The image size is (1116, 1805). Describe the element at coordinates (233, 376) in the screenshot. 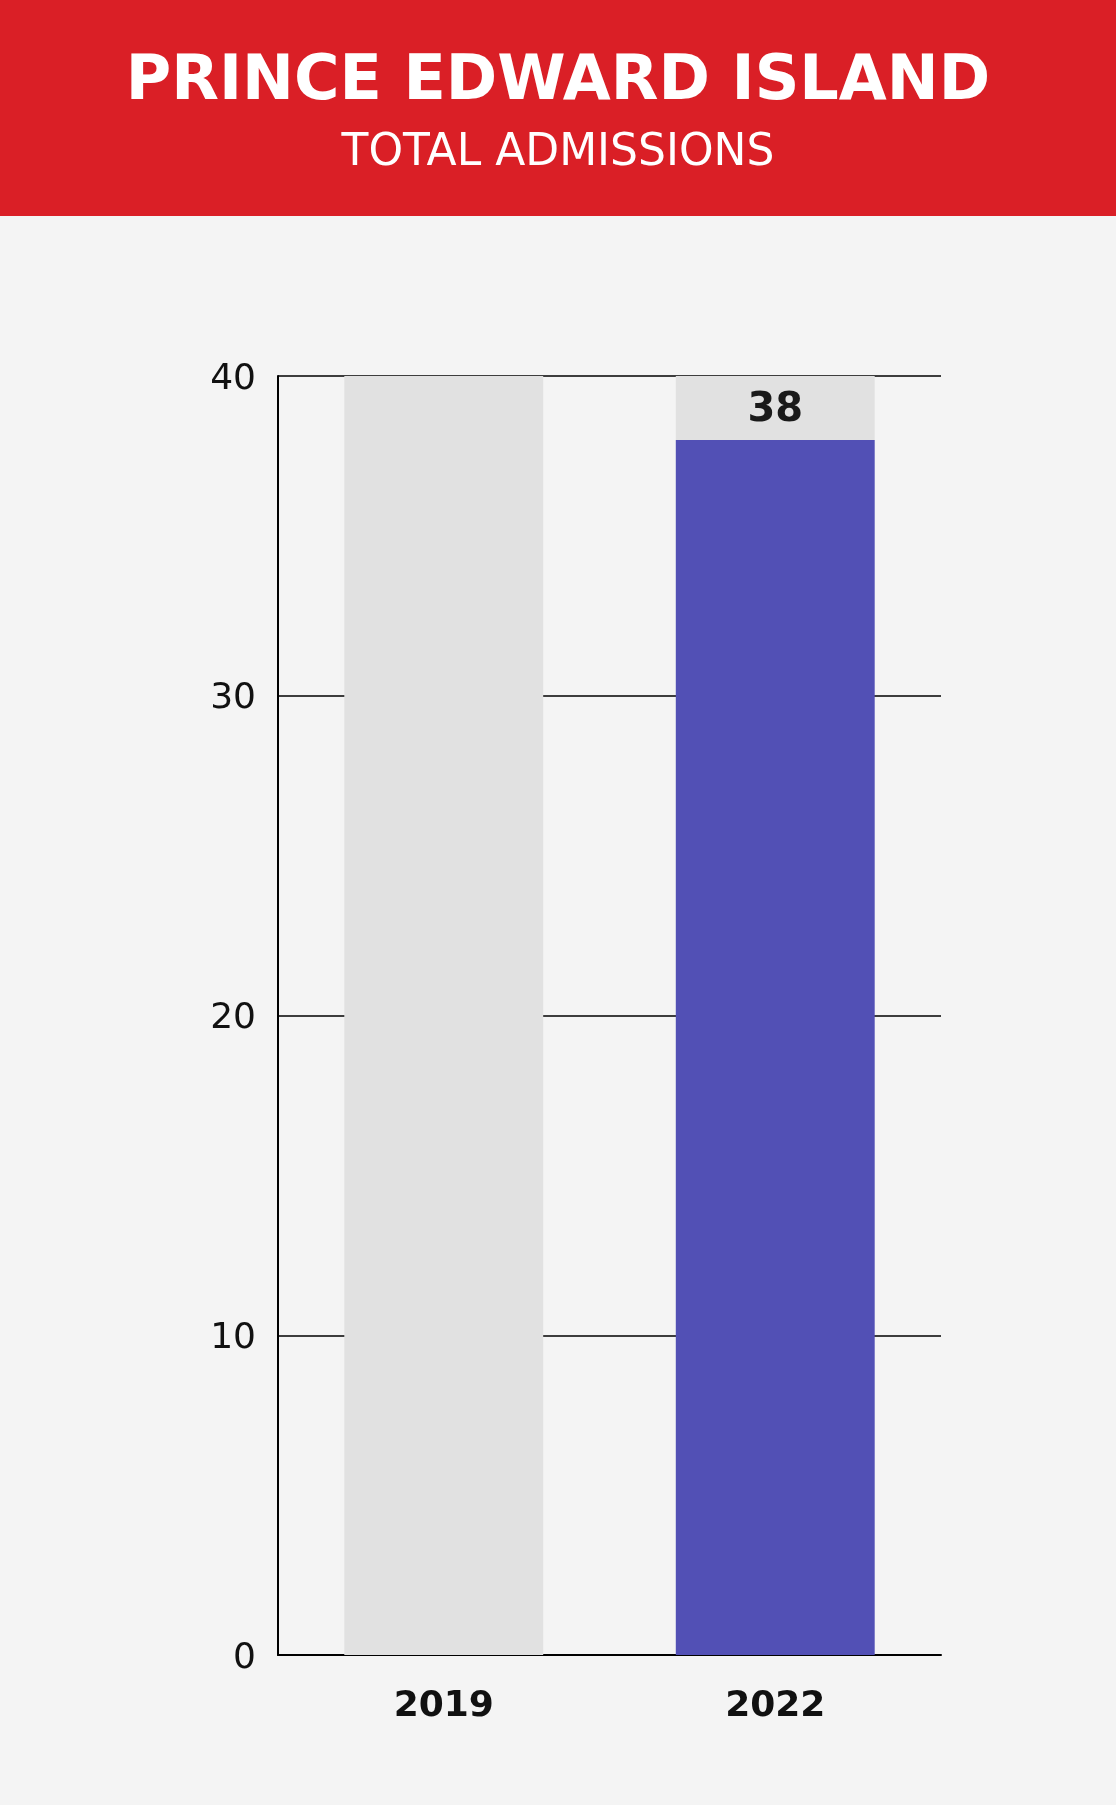

I see `y-tick-label: 40` at that location.